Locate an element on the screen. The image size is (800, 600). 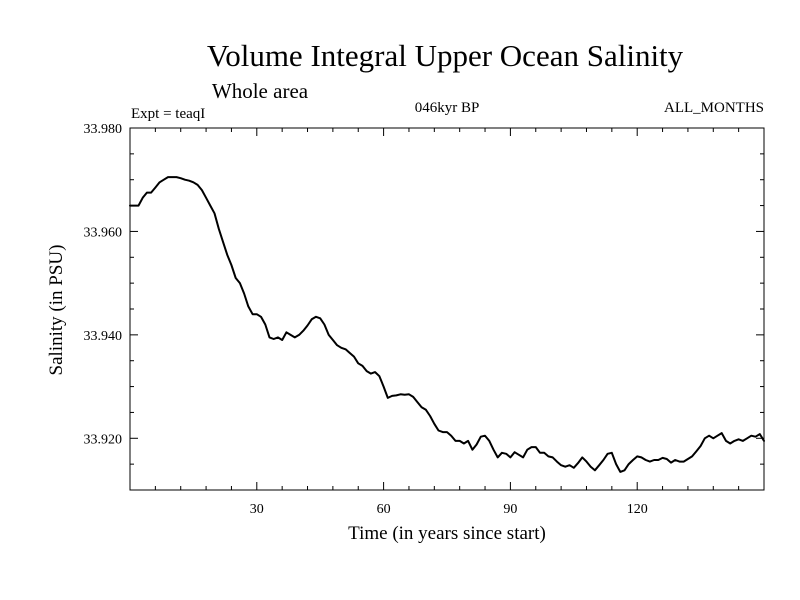
x-axis-label: Time (in years since start) is located at coordinates (447, 533).